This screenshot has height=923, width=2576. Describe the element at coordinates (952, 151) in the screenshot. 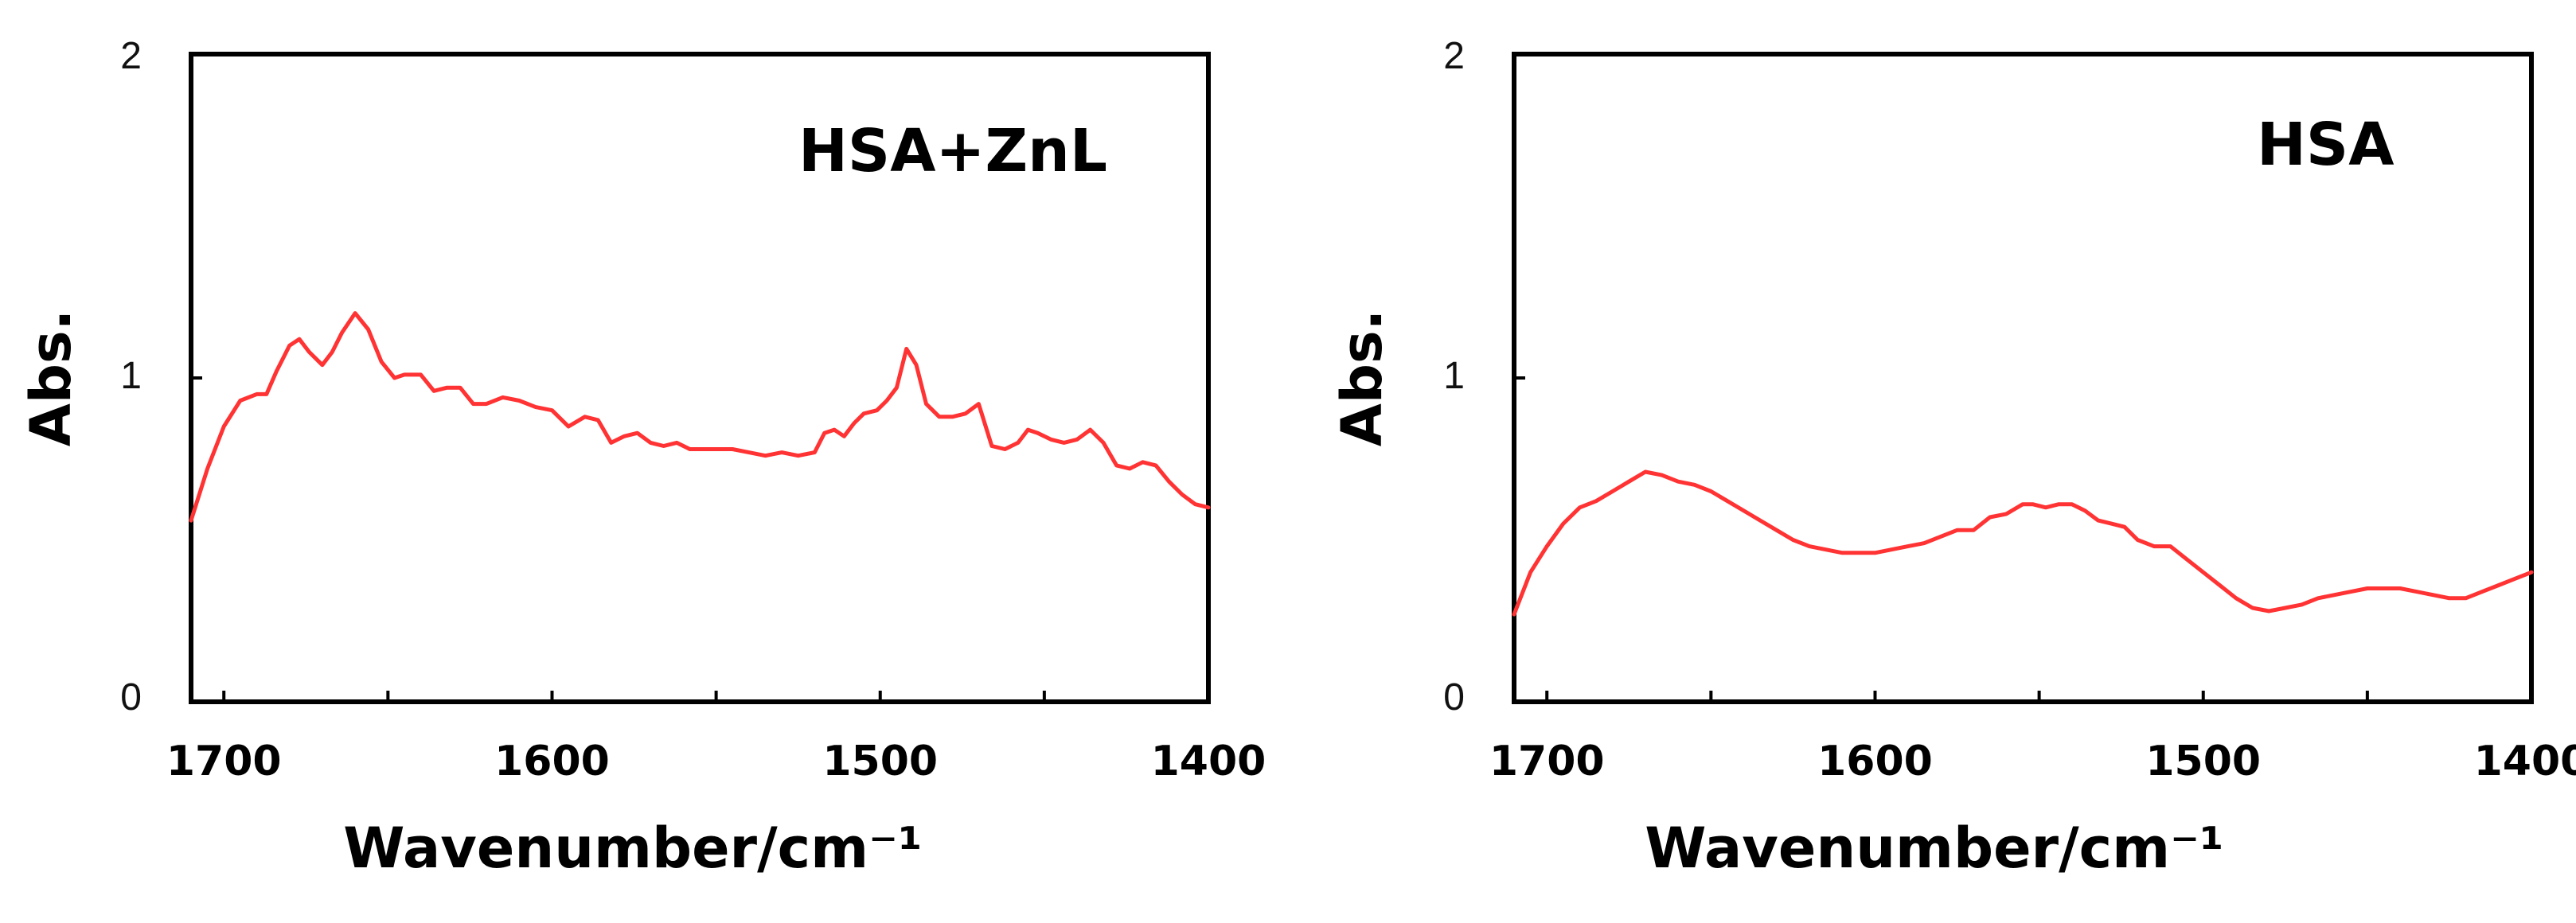

I see `panel-annotation: HSA+ZnL` at that location.